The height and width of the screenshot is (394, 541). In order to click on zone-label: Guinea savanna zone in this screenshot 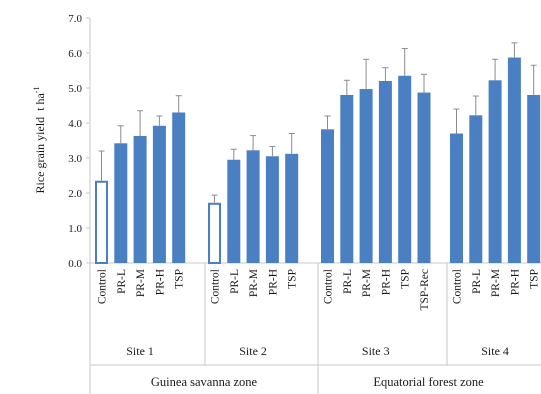, I will do `click(204, 382)`.